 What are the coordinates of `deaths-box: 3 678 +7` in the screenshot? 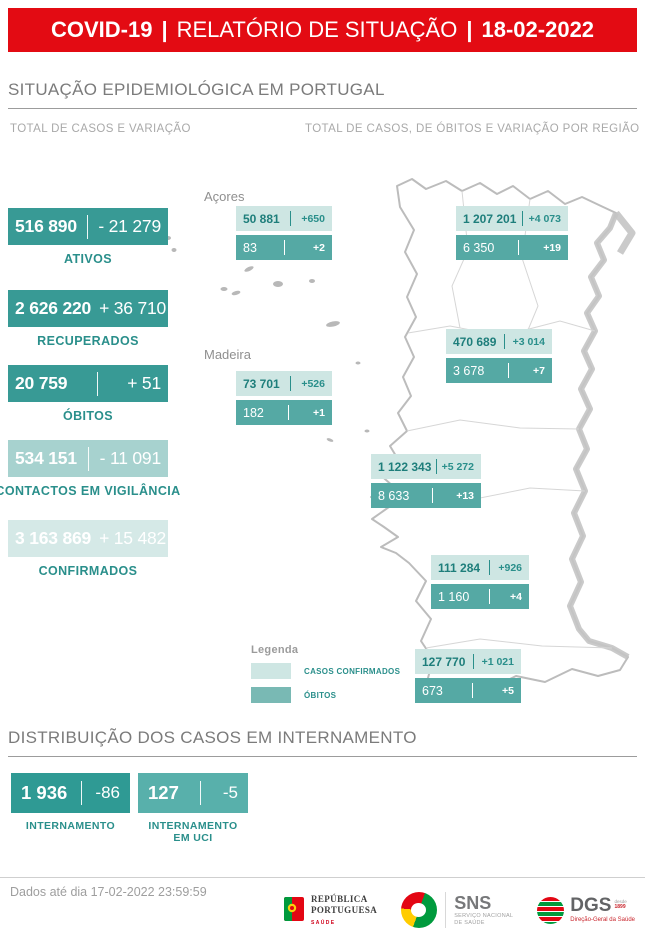 It's located at (499, 370).